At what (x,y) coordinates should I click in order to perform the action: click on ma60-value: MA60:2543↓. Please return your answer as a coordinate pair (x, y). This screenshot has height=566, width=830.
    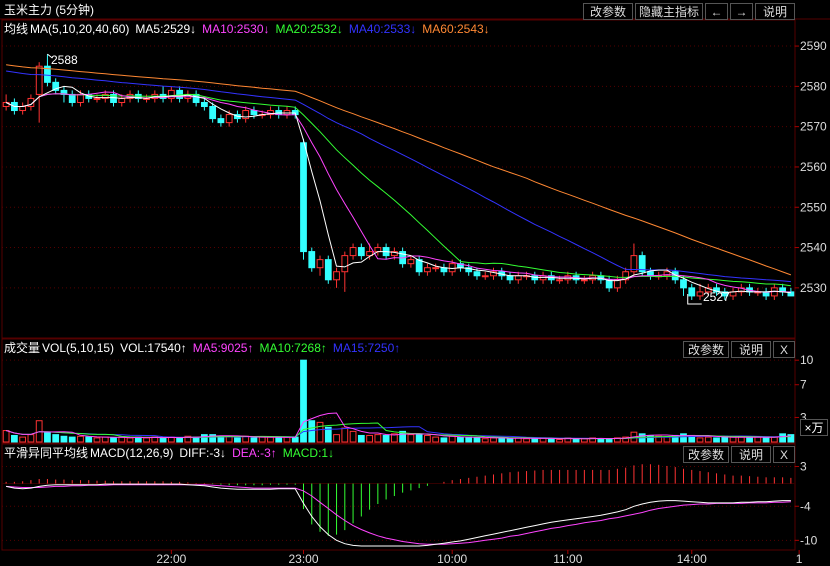
    Looking at the image, I should click on (456, 29).